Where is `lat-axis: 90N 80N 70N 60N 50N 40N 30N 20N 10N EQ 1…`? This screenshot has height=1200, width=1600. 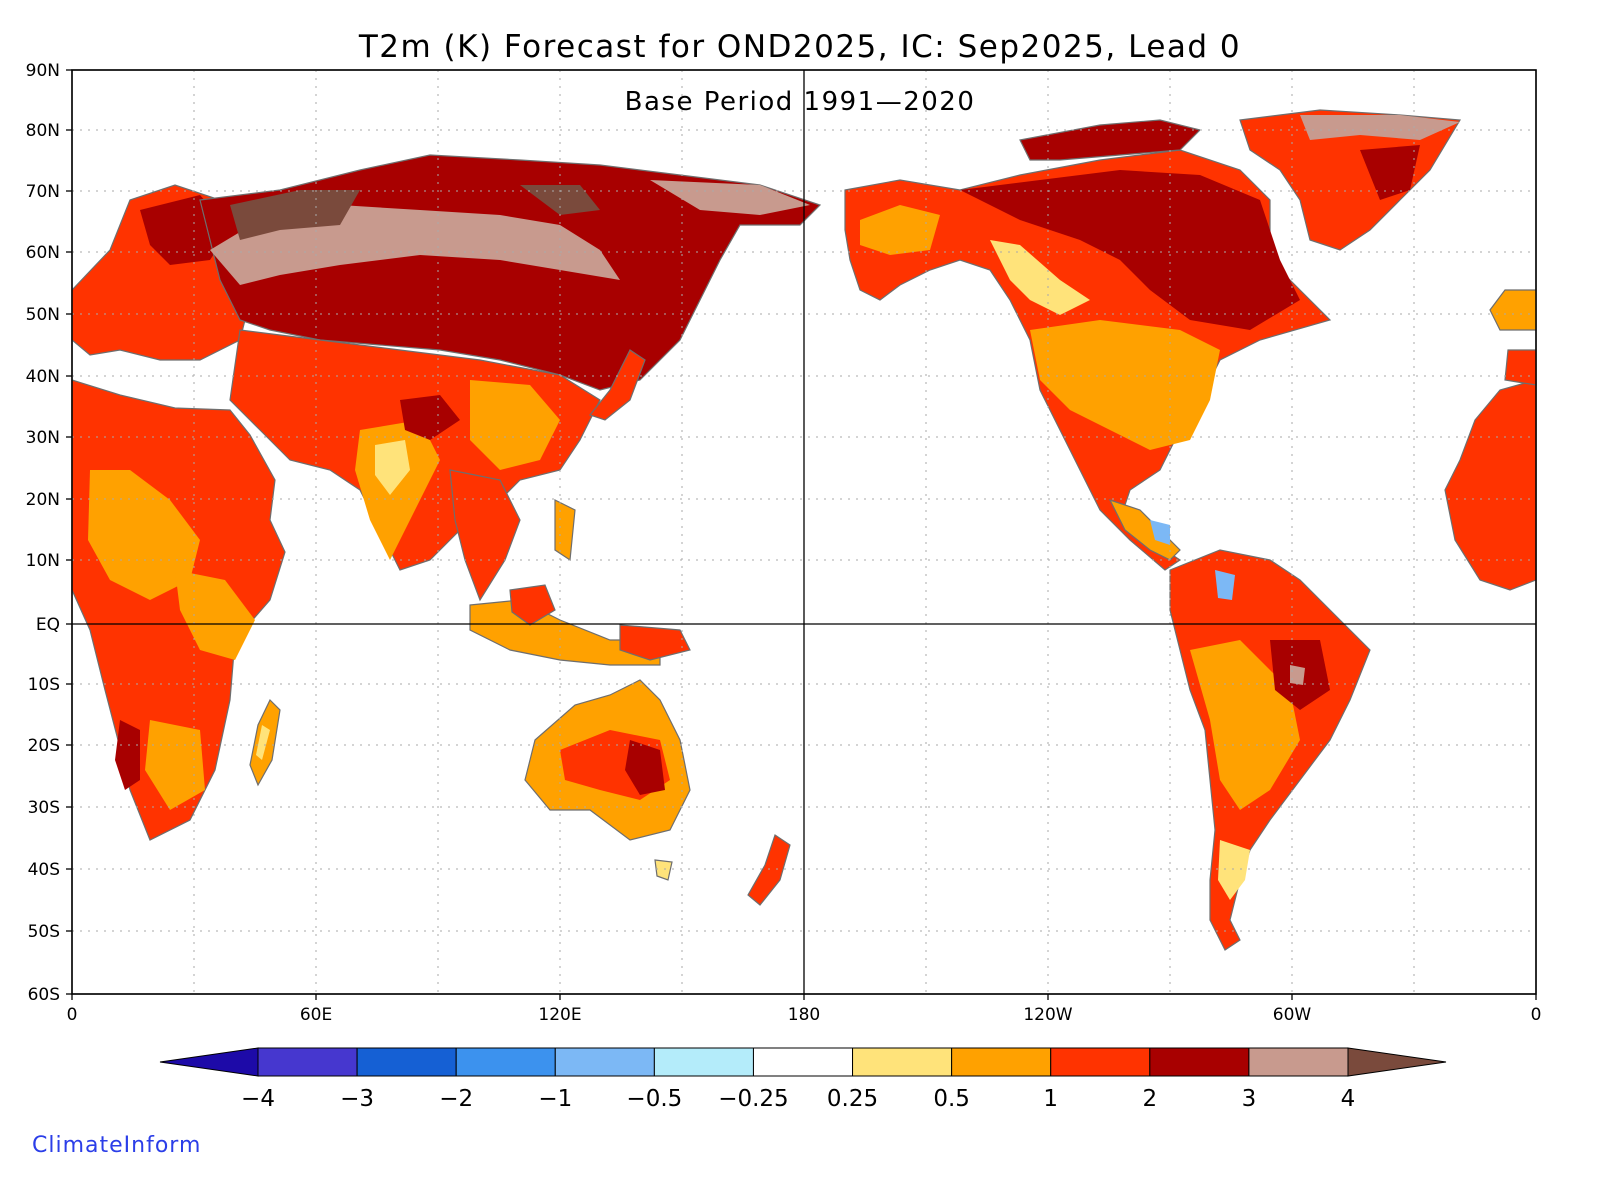
lat-axis: 90N 80N 70N 60N 50N 40N 30N 20N 10N EQ 1… is located at coordinates (49, 533).